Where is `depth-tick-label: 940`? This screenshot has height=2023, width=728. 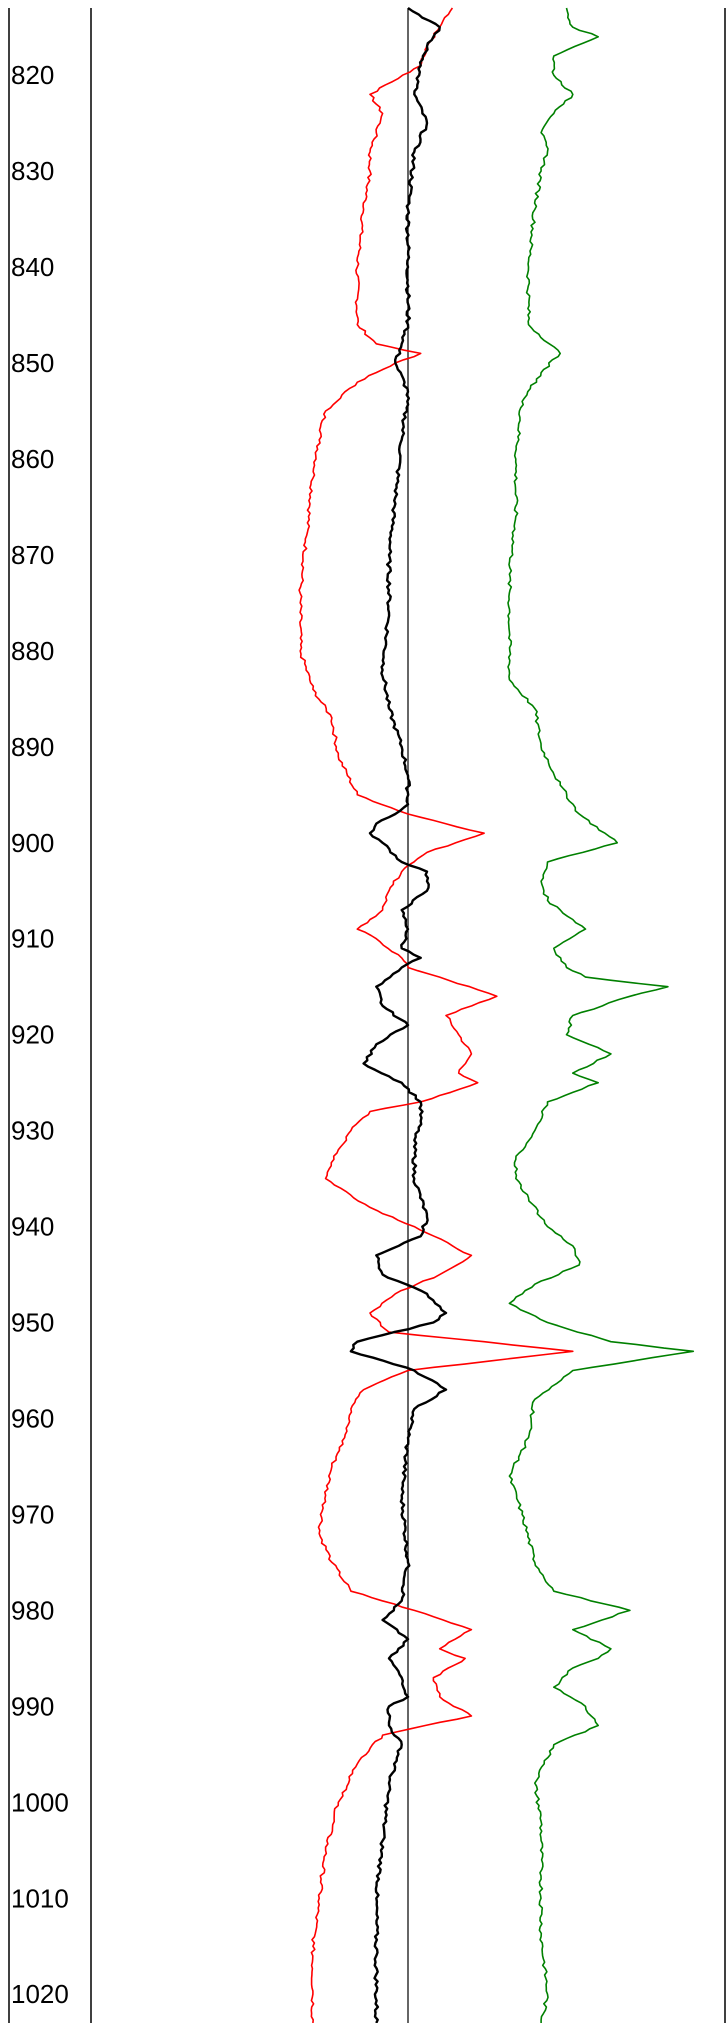
depth-tick-label: 940 is located at coordinates (32, 1227).